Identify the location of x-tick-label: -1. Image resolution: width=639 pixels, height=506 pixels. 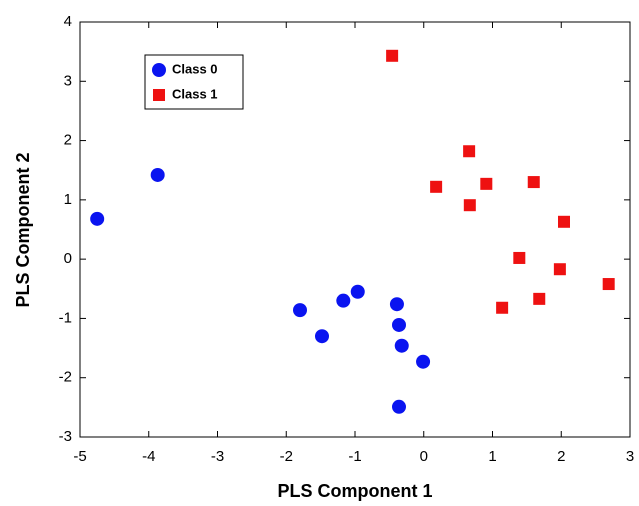
(354, 456).